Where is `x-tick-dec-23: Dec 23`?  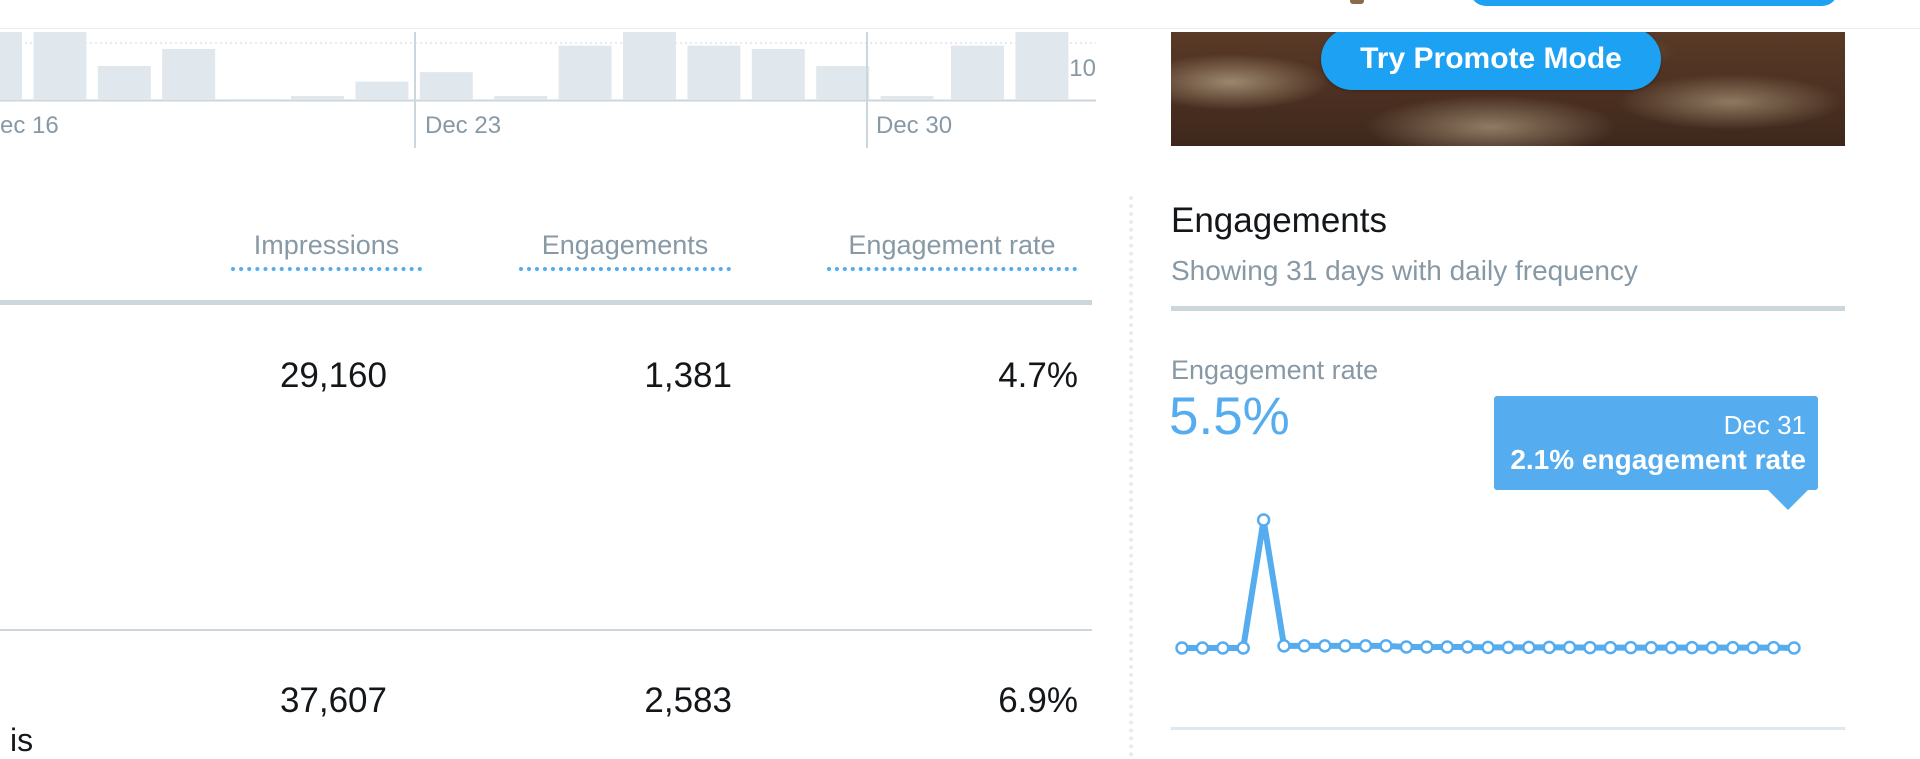
x-tick-dec-23: Dec 23 is located at coordinates (463, 125).